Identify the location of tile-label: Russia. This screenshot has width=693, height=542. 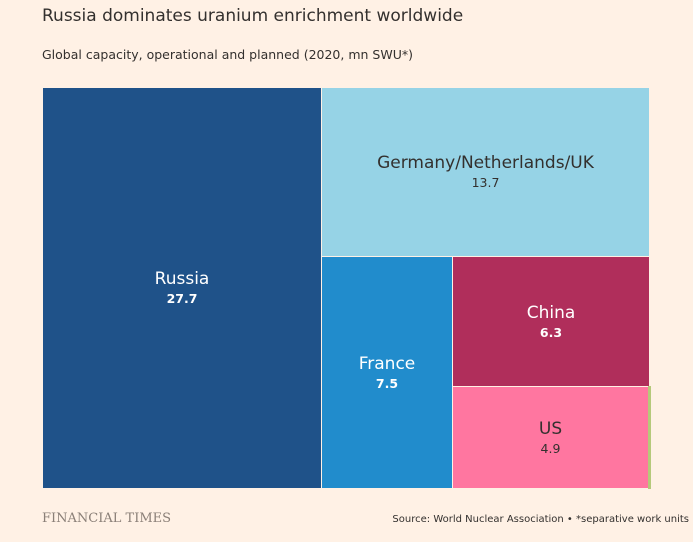
(182, 279).